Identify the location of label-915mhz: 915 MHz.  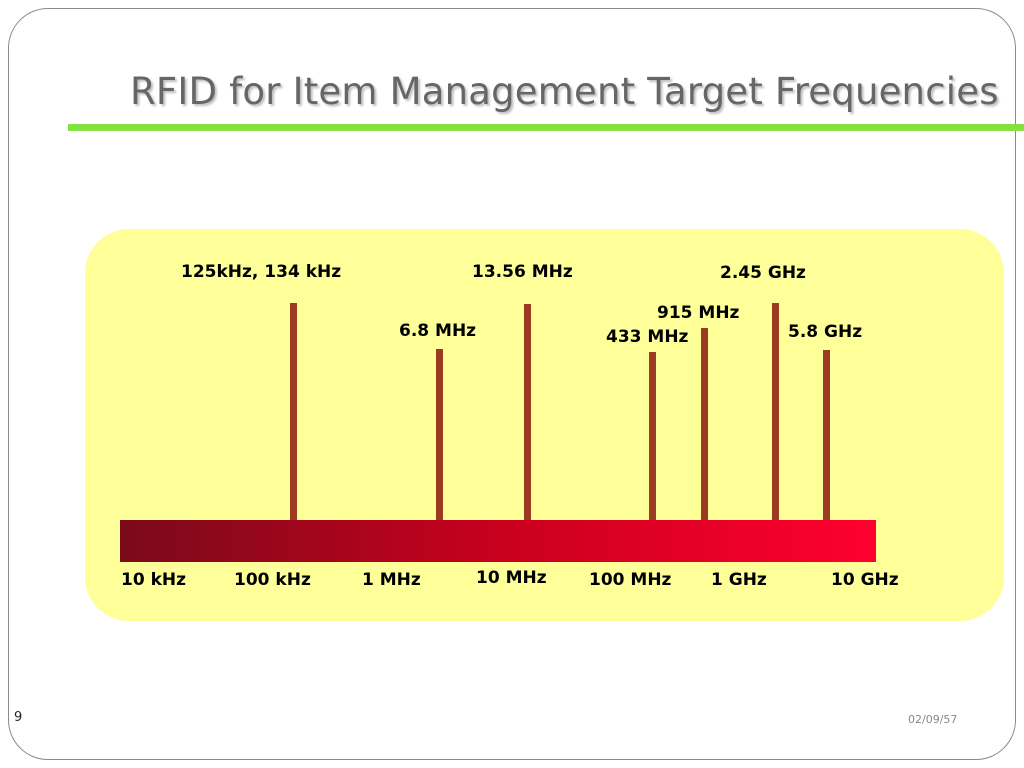
(698, 313).